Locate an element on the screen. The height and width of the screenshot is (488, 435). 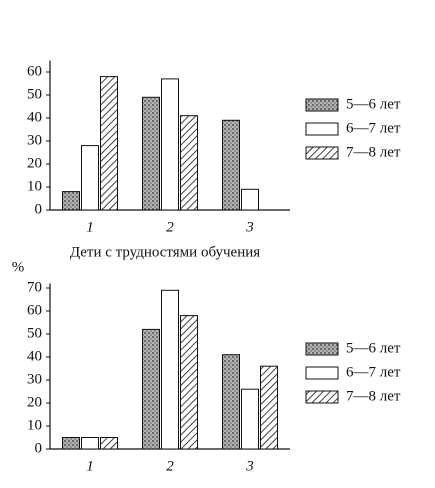
chart-title: Дети с трудностями обучения is located at coordinates (165, 252).